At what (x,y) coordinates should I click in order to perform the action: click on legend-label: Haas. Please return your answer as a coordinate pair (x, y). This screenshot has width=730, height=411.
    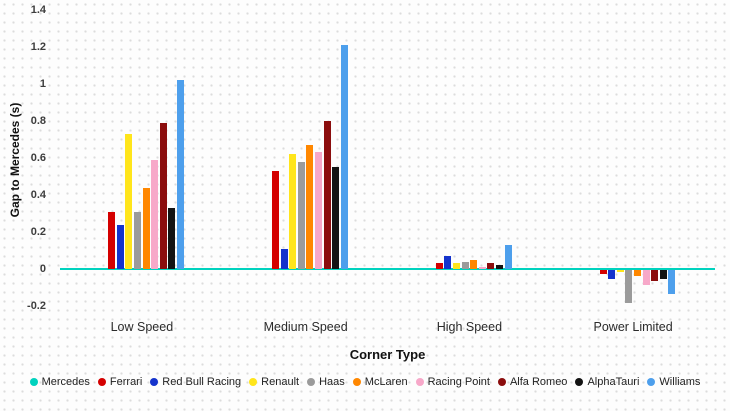
    Looking at the image, I should click on (332, 382).